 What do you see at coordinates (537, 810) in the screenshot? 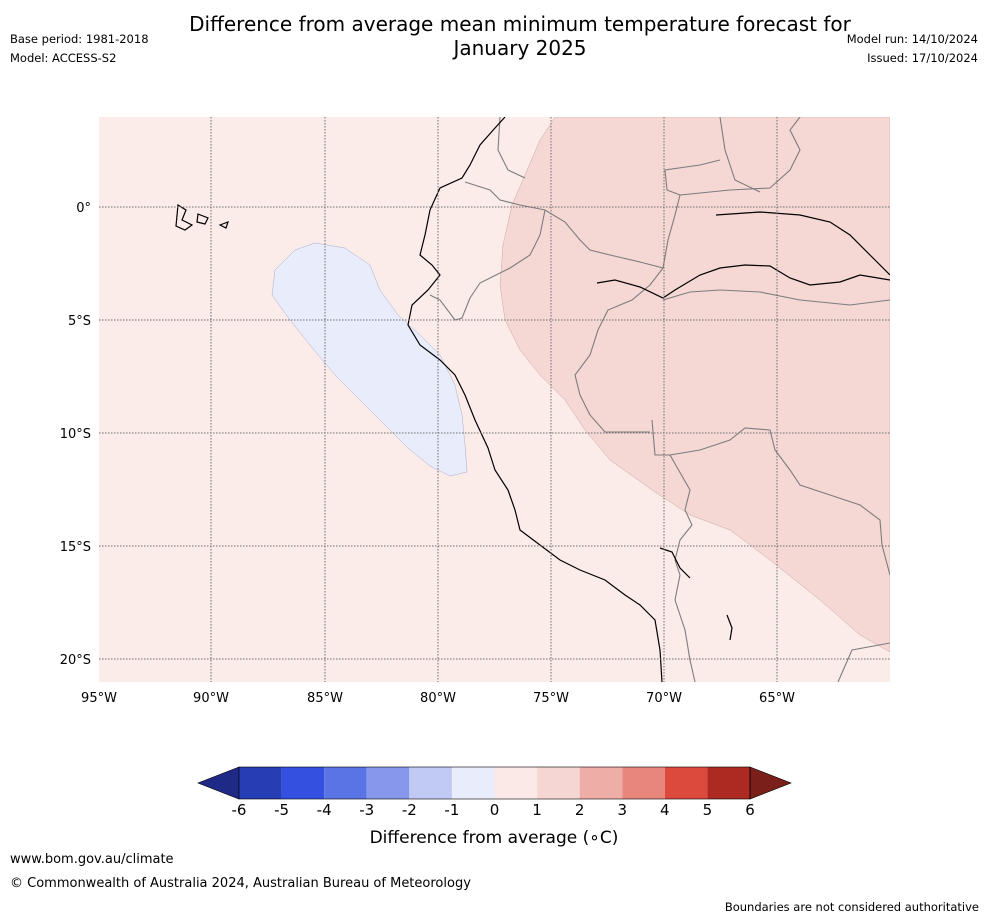
I see `colorbar-tick-label: 1` at bounding box center [537, 810].